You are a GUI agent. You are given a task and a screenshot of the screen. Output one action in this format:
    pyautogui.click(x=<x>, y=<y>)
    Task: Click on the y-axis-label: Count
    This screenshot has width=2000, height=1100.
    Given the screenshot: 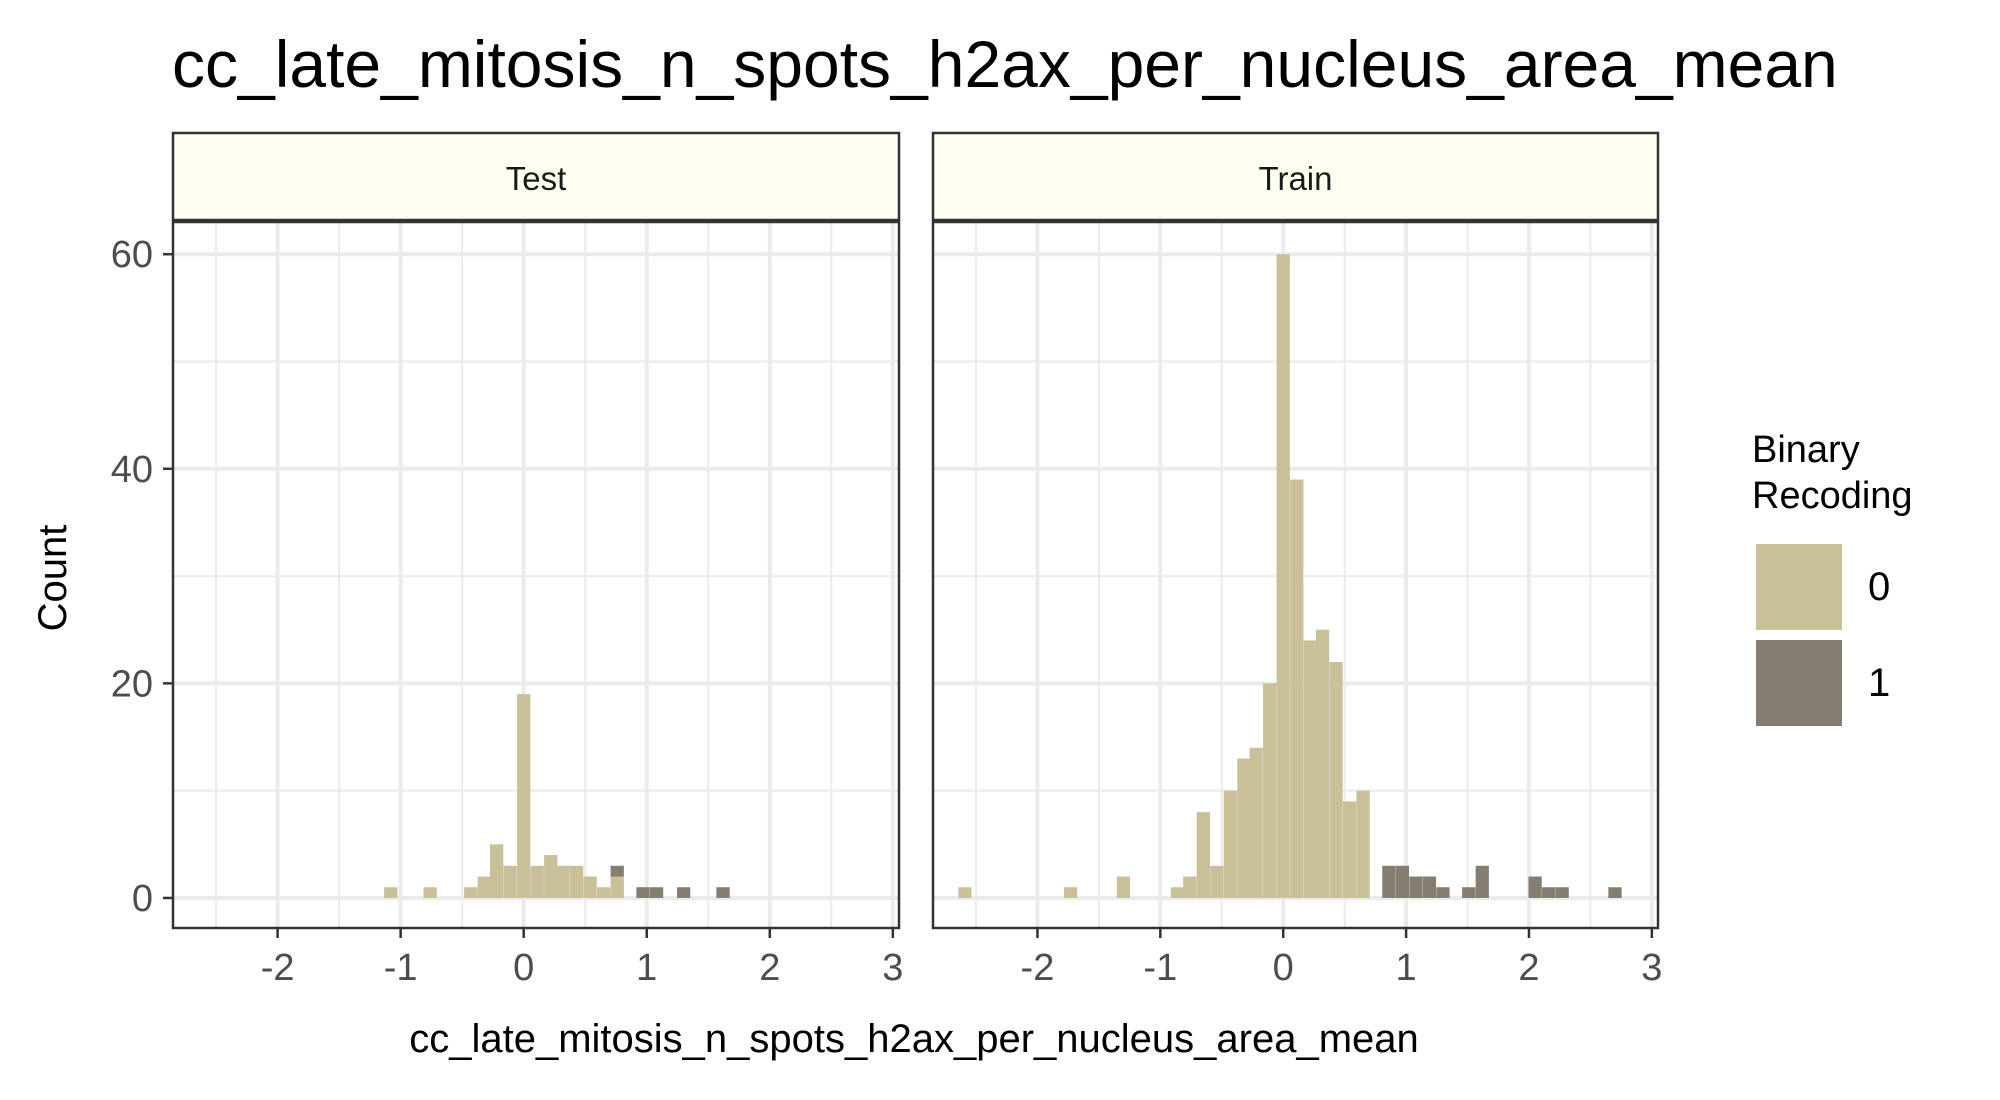 What is the action you would take?
    pyautogui.click(x=53, y=578)
    